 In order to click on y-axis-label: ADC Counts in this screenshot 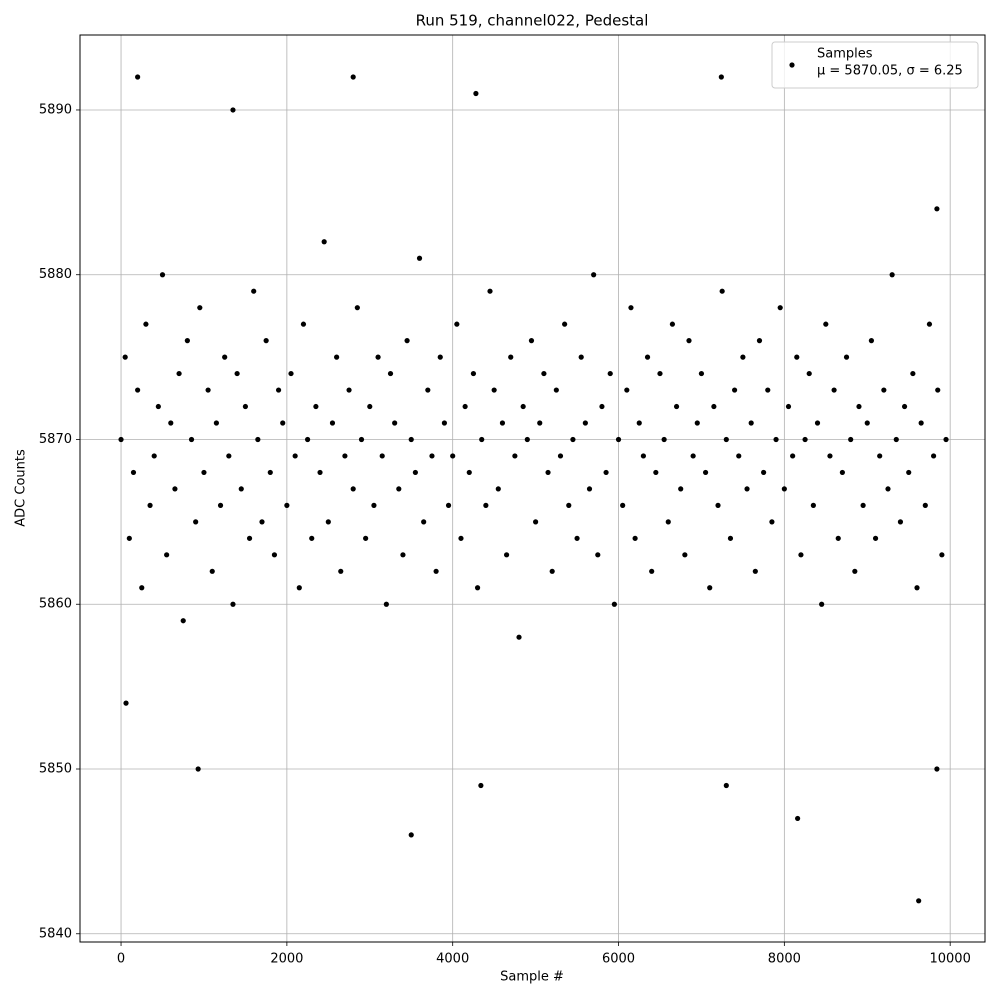, I will do `click(21, 488)`.